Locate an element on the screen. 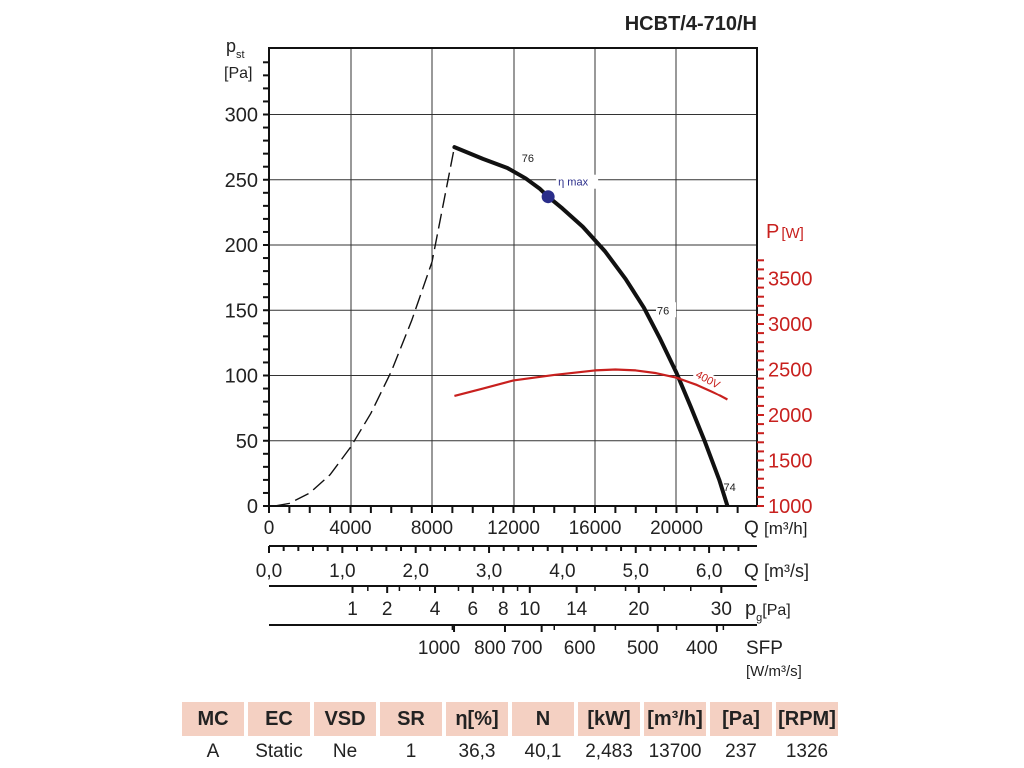 The height and width of the screenshot is (768, 1024). scale-pg-label: 6 is located at coordinates (472, 609).